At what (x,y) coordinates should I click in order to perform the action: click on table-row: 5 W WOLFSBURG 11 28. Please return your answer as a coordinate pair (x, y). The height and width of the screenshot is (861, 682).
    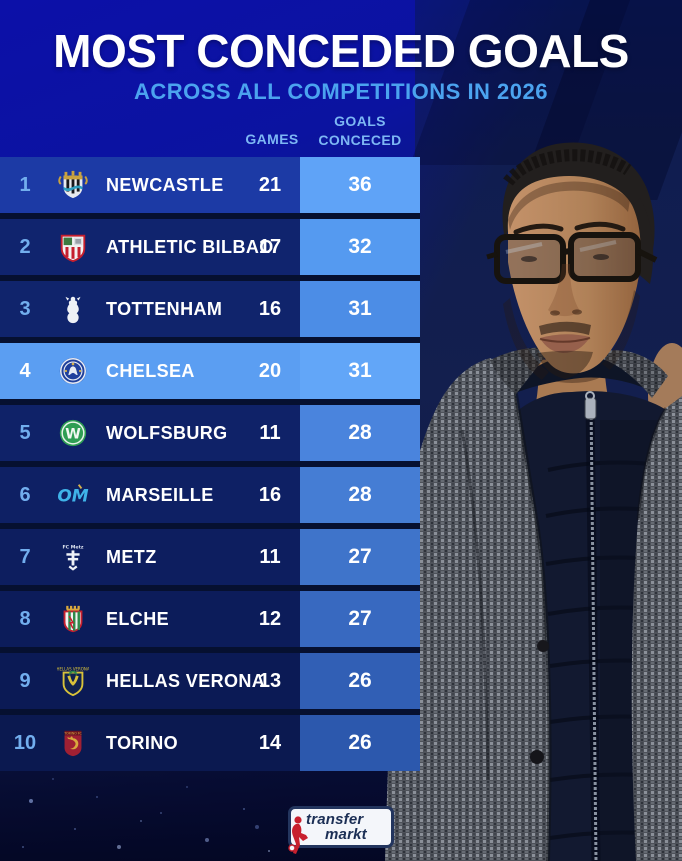
    Looking at the image, I should click on (210, 433).